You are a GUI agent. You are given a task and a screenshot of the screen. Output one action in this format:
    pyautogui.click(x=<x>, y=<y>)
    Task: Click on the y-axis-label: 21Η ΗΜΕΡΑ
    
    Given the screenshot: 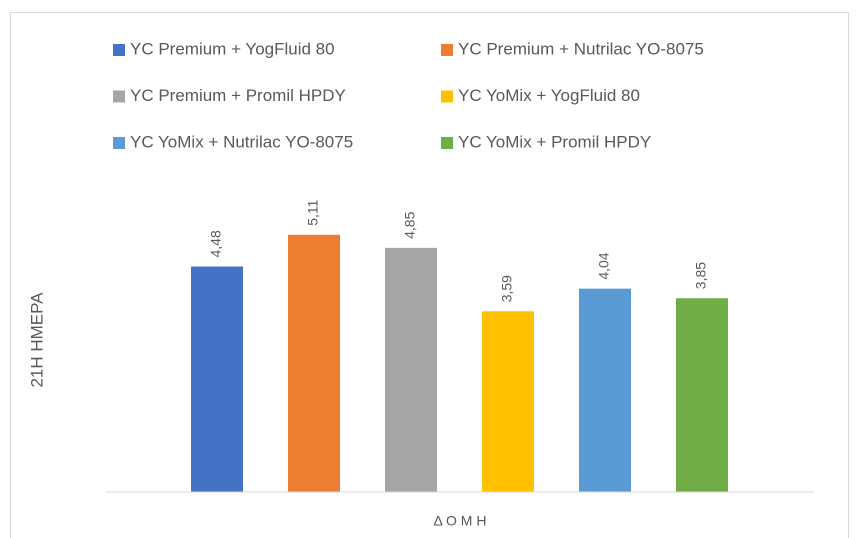 What is the action you would take?
    pyautogui.click(x=36, y=340)
    